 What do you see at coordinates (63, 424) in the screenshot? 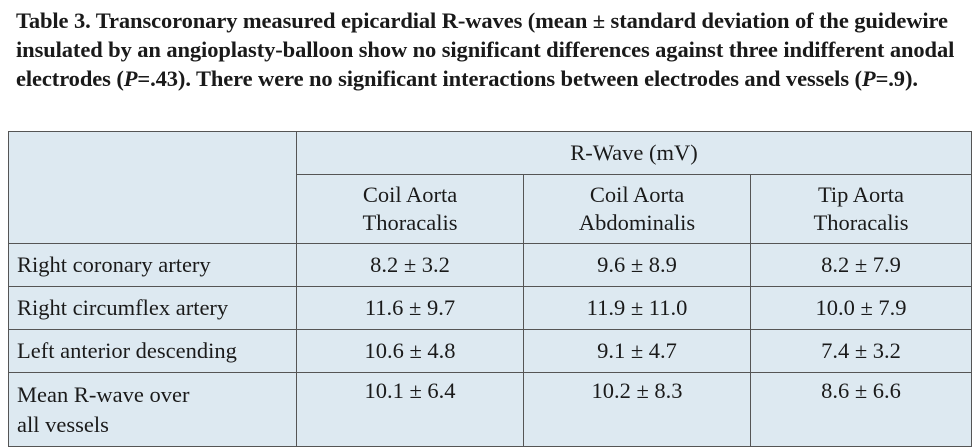
I see `row-label-line: all vessels` at bounding box center [63, 424].